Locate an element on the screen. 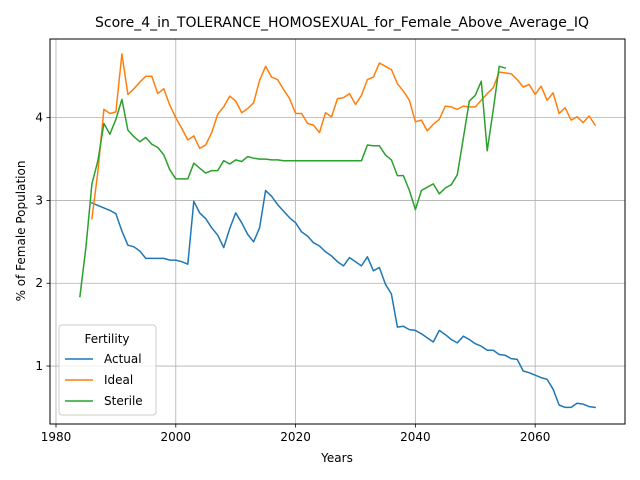  legend-box is located at coordinates (107, 370).